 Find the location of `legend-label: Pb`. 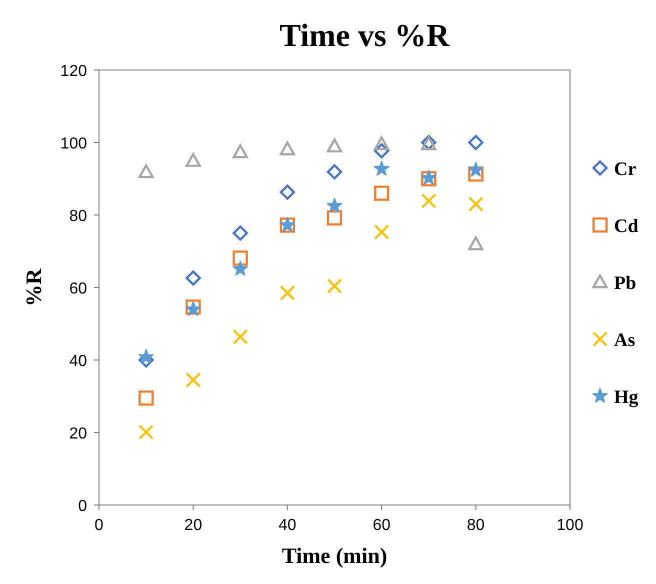

legend-label: Pb is located at coordinates (625, 283).